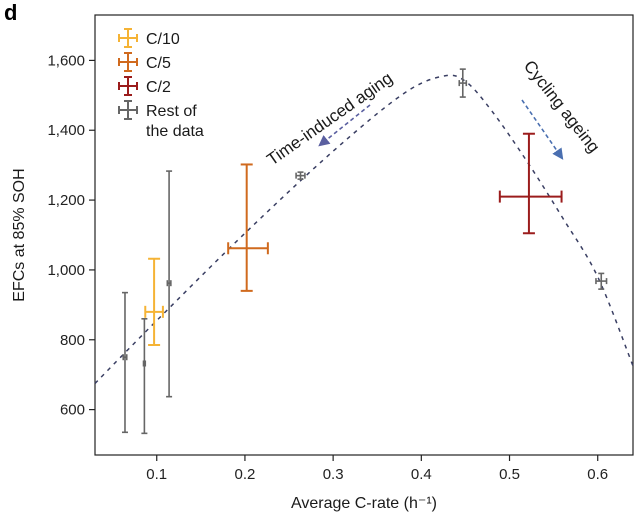 This screenshot has height=522, width=640. I want to click on y-tick-label: 1,200, so click(66, 200).